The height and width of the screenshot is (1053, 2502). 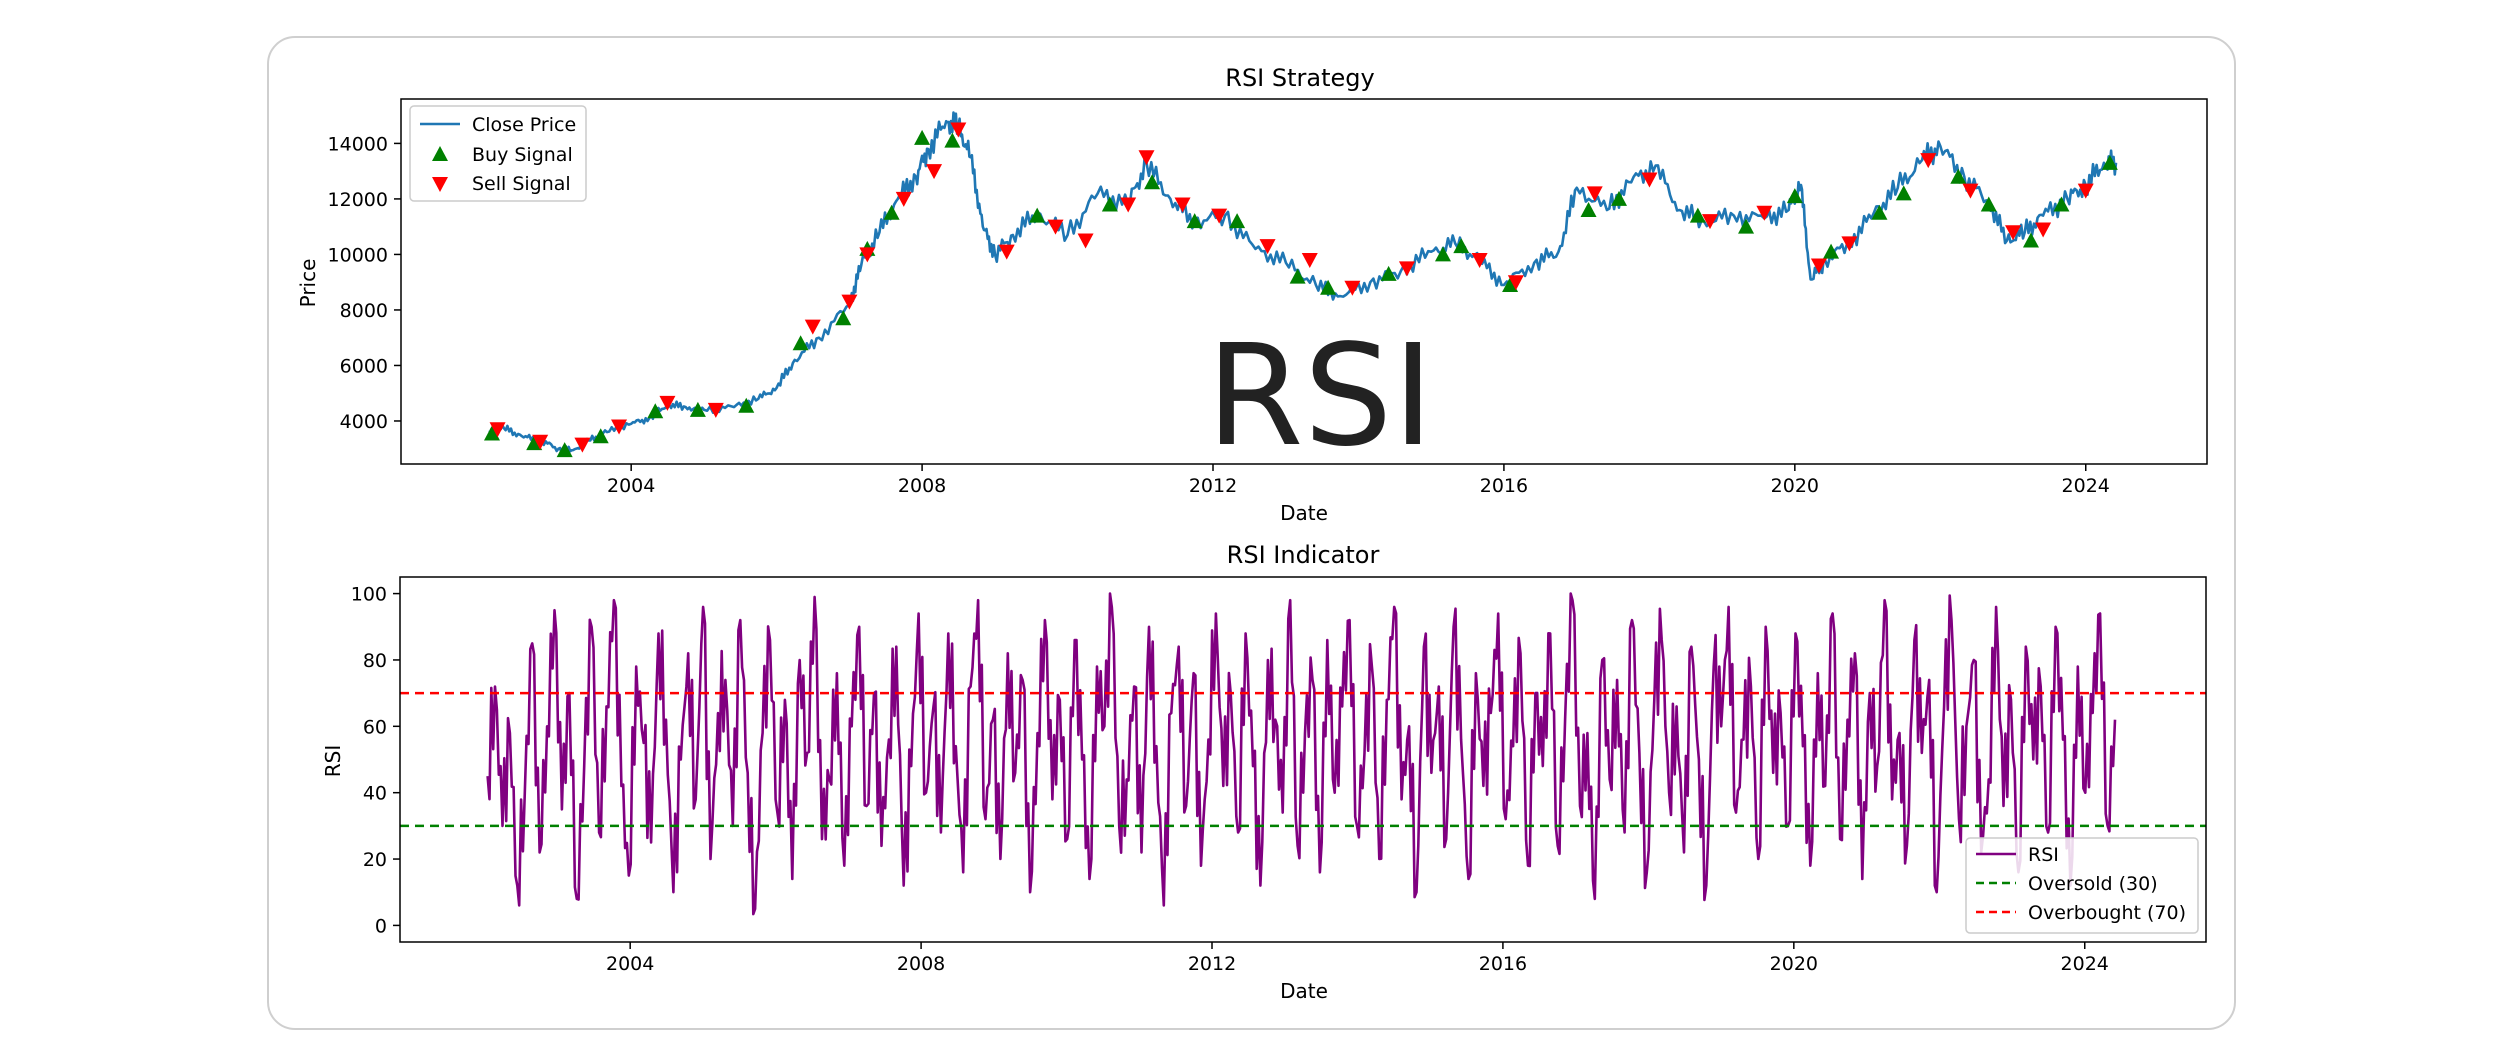 I want to click on rsi-x-axis-label: Date, so click(x=1304, y=991).